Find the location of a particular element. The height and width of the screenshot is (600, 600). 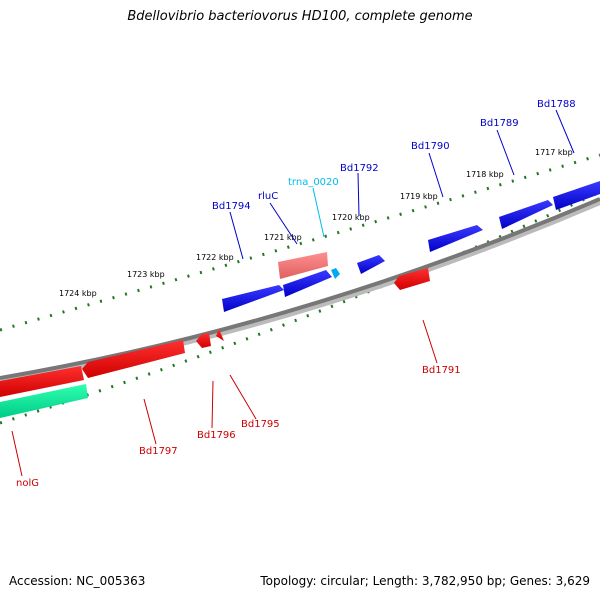

gene-label: Bd1789 is located at coordinates (499, 123).